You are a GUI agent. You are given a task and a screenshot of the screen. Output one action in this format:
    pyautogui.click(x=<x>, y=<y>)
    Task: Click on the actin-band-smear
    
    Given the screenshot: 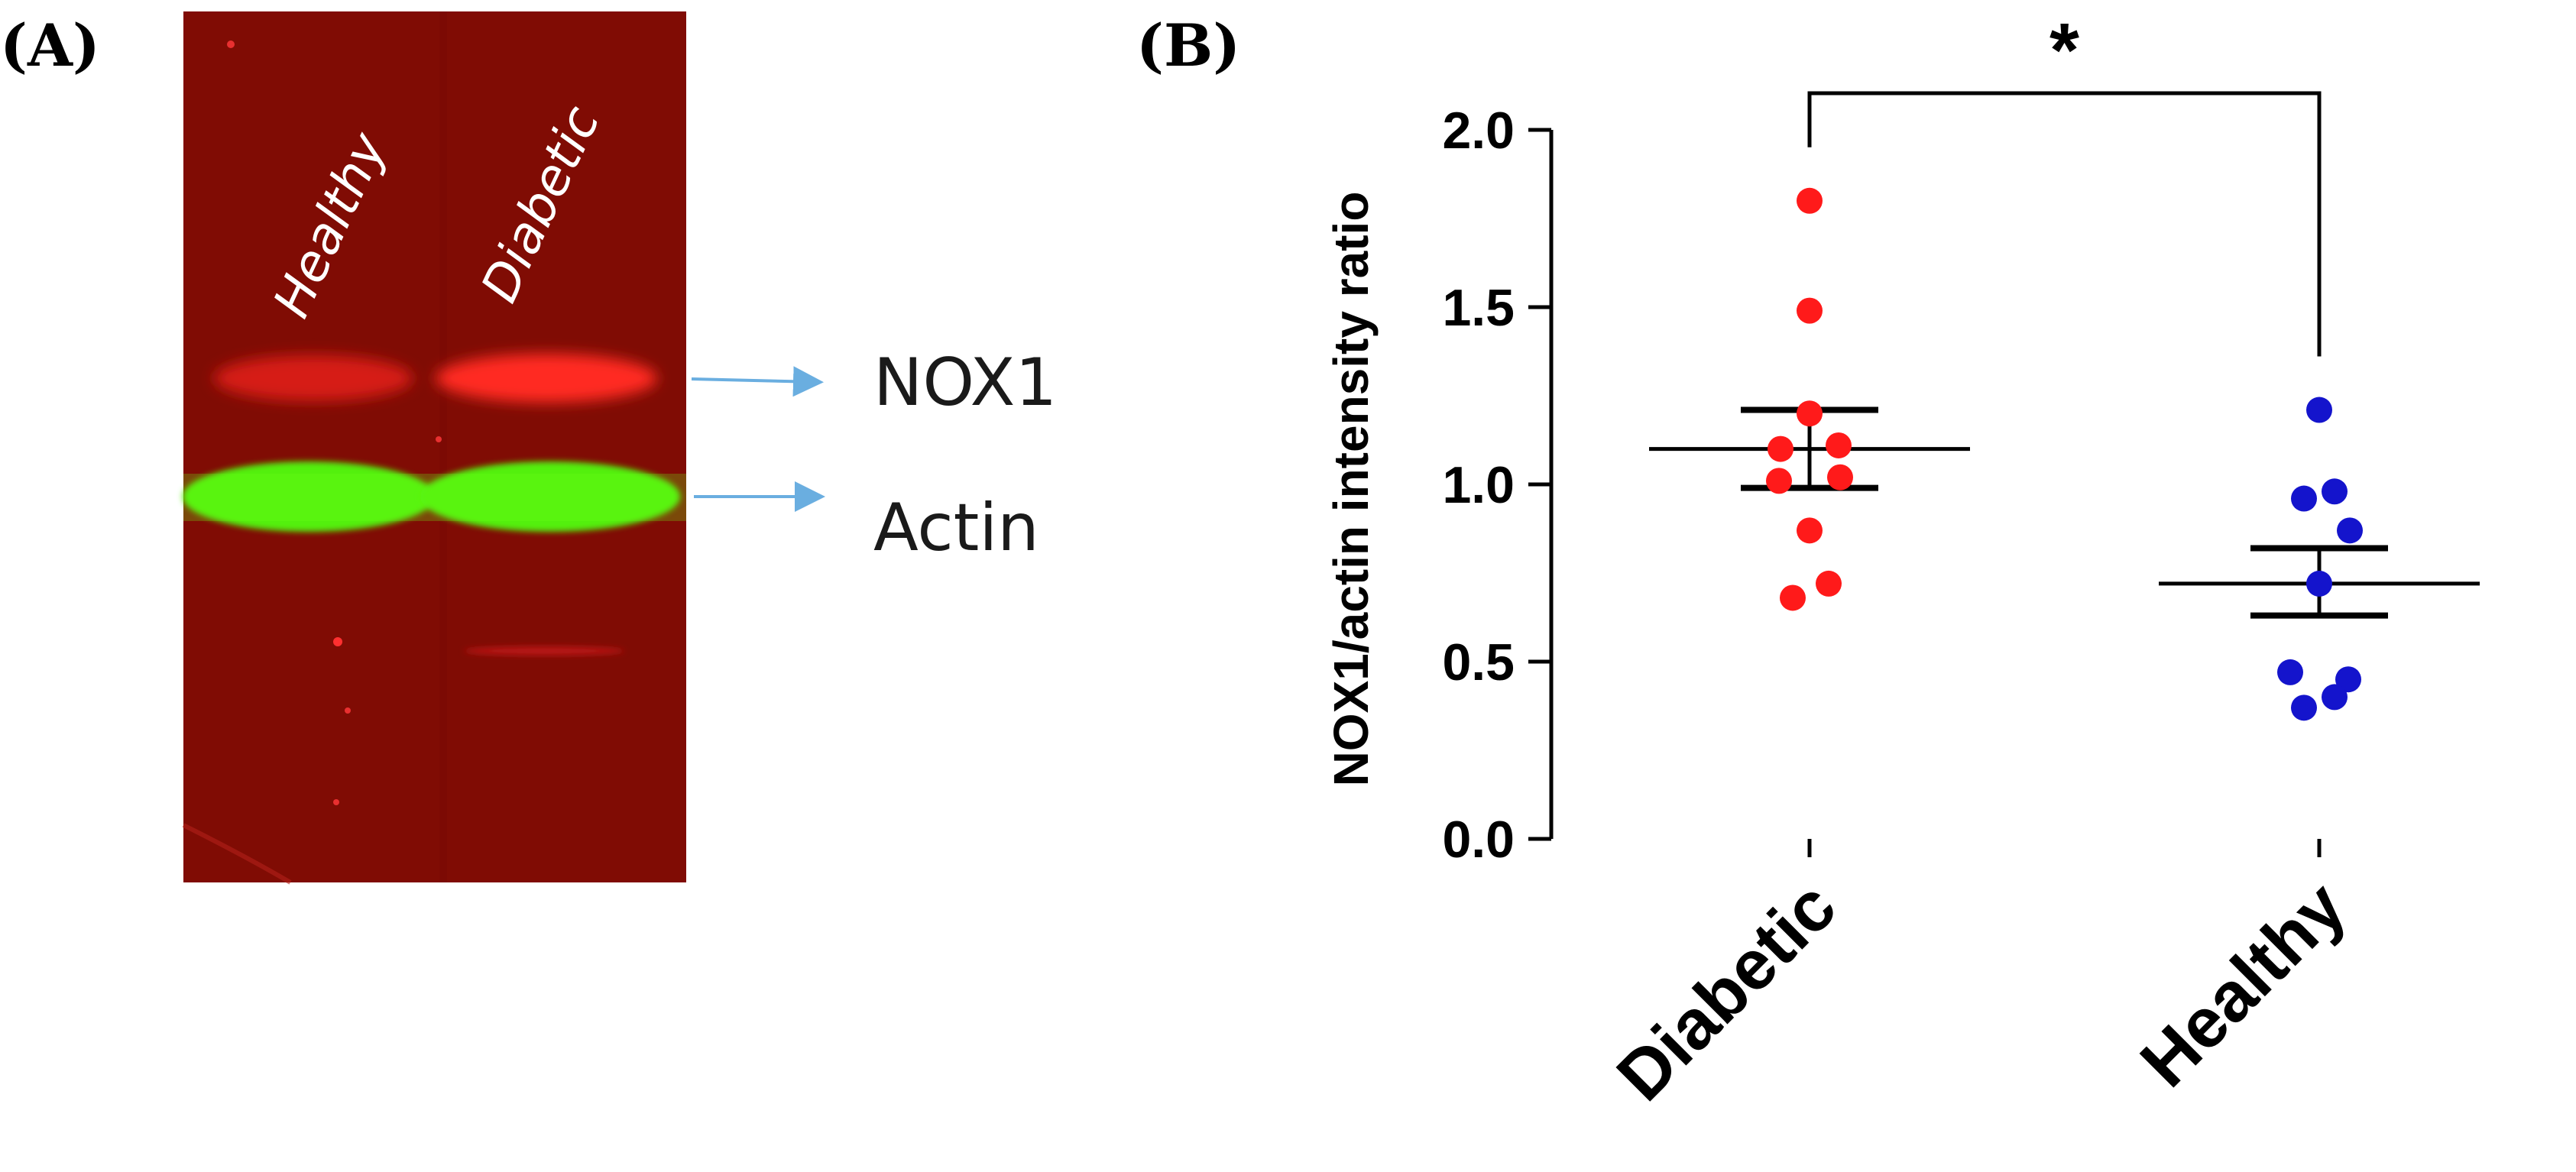 What is the action you would take?
    pyautogui.click(x=434, y=497)
    